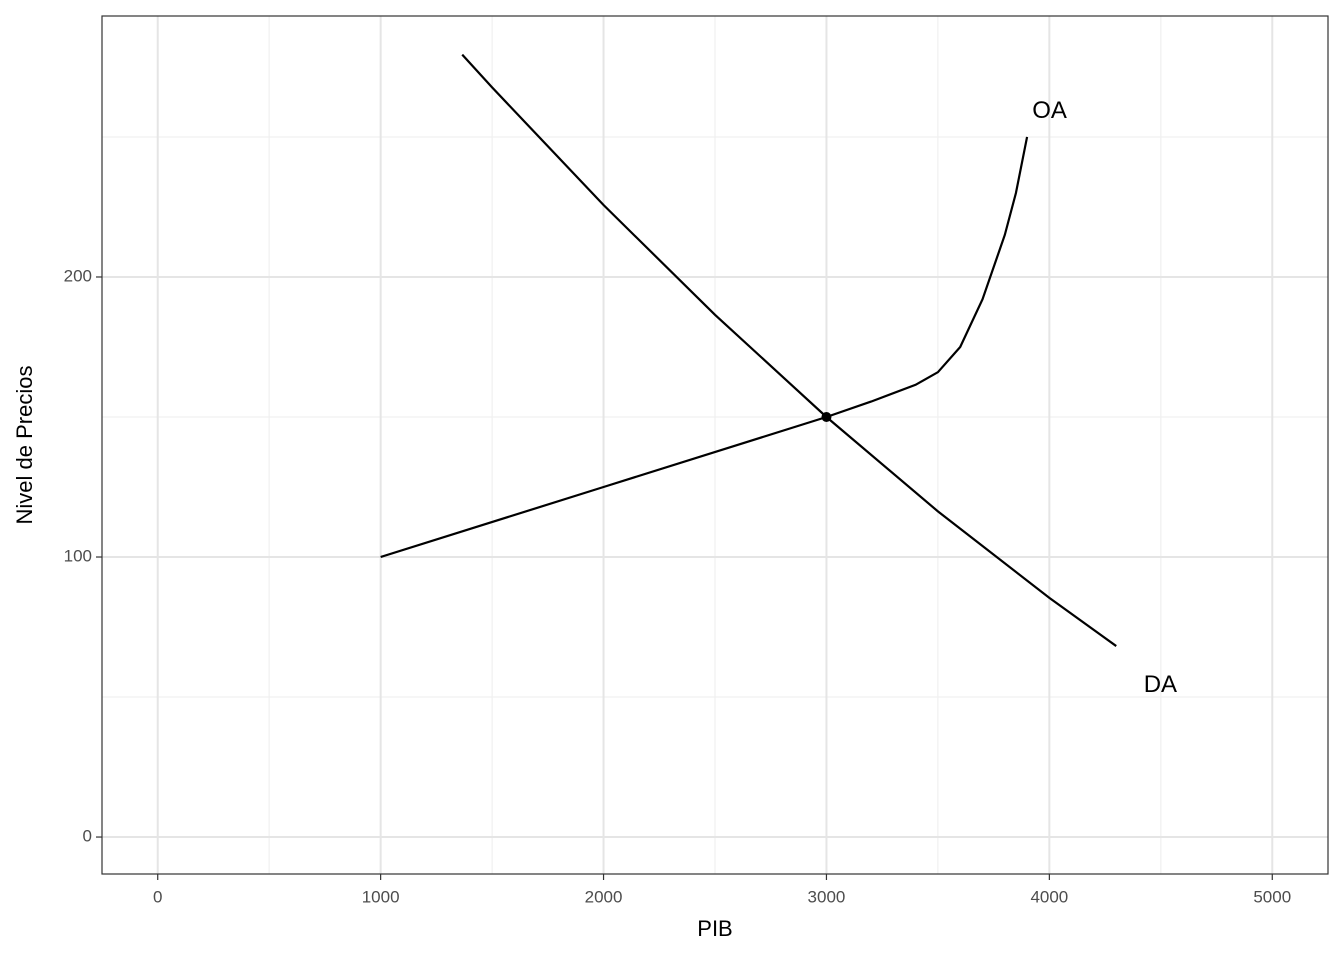  Describe the element at coordinates (1272, 896) in the screenshot. I see `x-tick-label: 5000` at that location.